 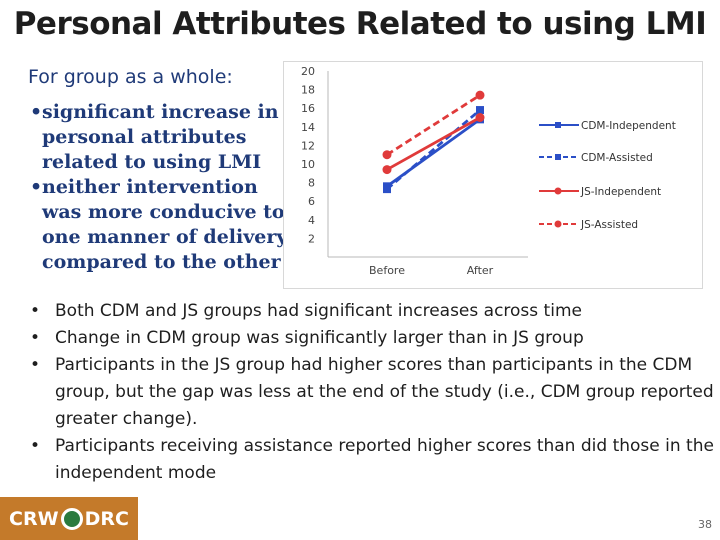 I want to click on legend-entry: JS-Assisted, so click(x=588, y=225).